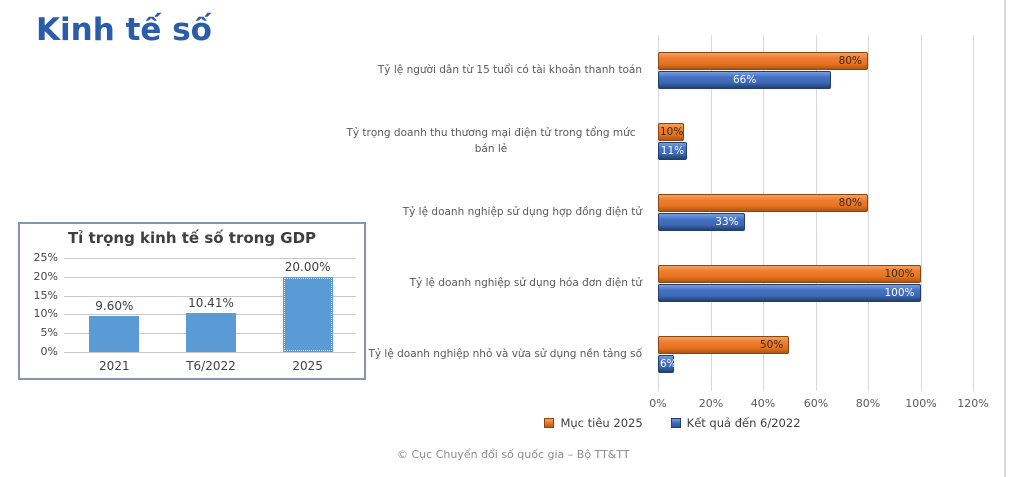  I want to click on bar-value-label: 6%, so click(668, 364).